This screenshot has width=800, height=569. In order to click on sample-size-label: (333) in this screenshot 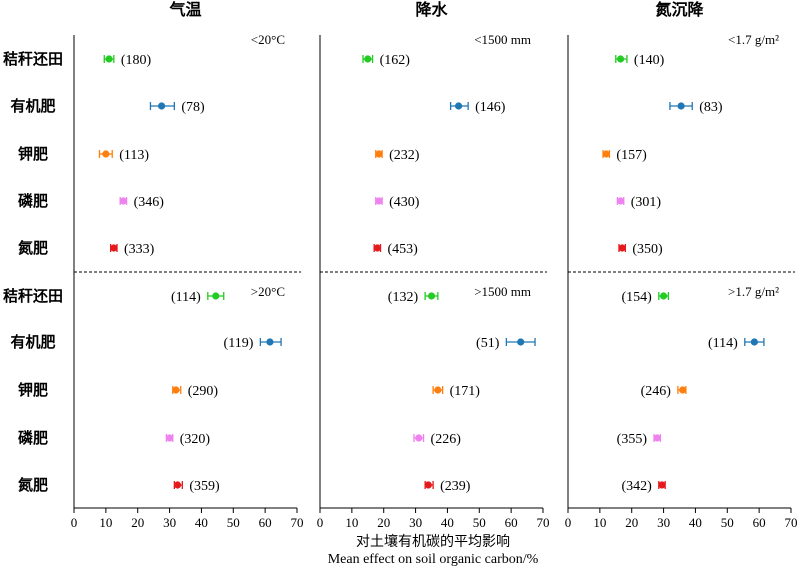, I will do `click(139, 249)`.